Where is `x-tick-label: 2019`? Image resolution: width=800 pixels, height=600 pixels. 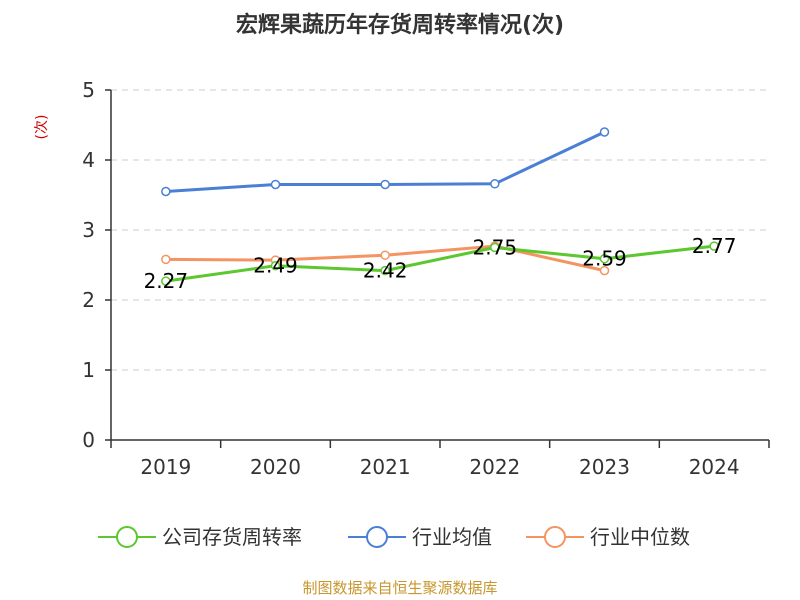 x-tick-label: 2019 is located at coordinates (165, 467).